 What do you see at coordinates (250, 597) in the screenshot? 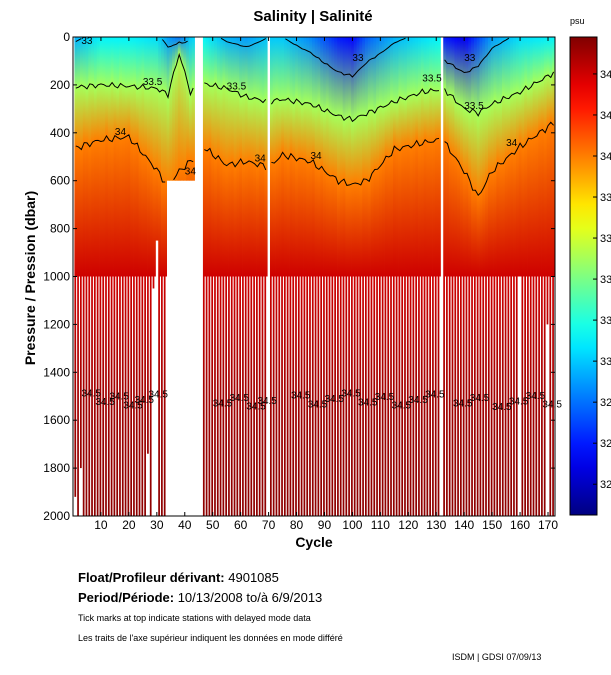
I see `period-value: 10/13/2008 to/à 6/9/2013` at bounding box center [250, 597].